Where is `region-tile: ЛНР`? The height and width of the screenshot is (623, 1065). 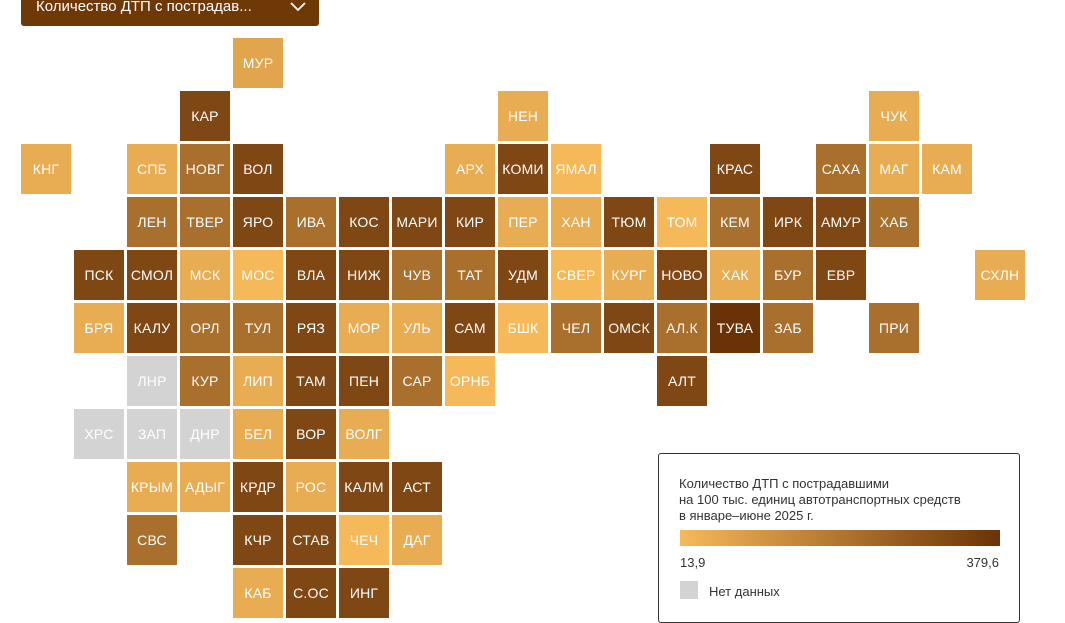 region-tile: ЛНР is located at coordinates (152, 381).